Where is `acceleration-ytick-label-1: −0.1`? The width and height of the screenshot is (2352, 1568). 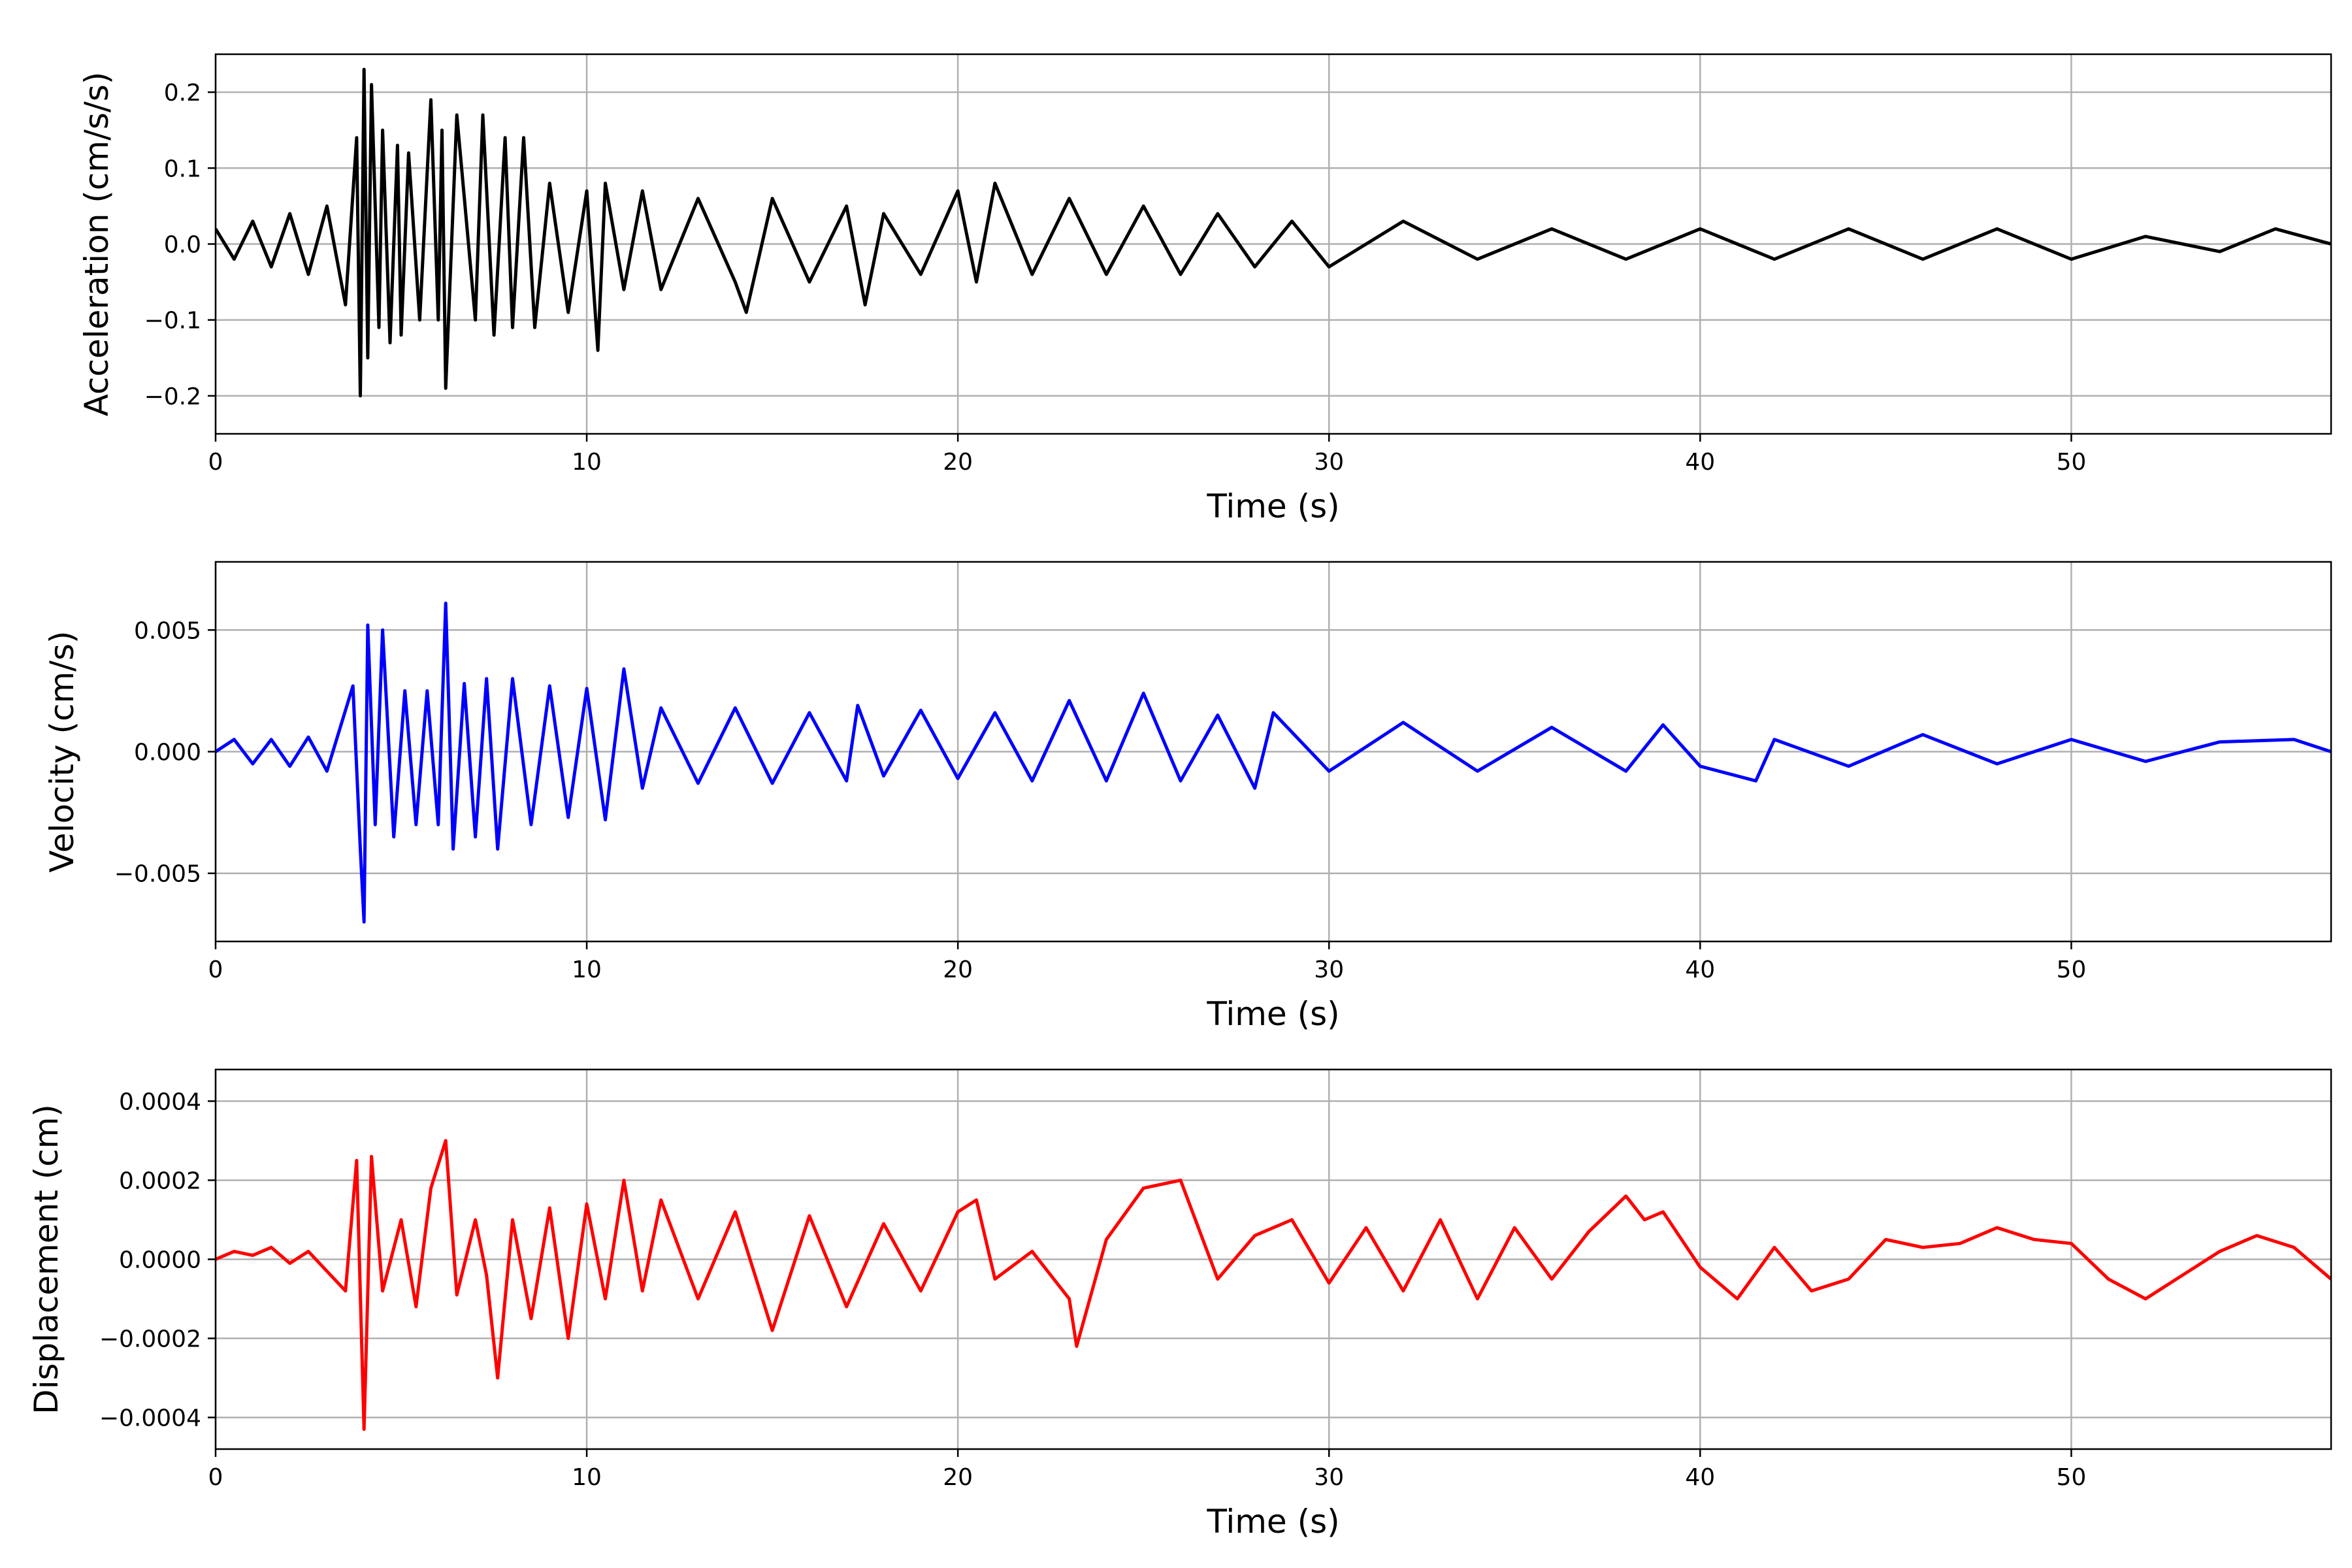
acceleration-ytick-label-1: −0.1 is located at coordinates (172, 321).